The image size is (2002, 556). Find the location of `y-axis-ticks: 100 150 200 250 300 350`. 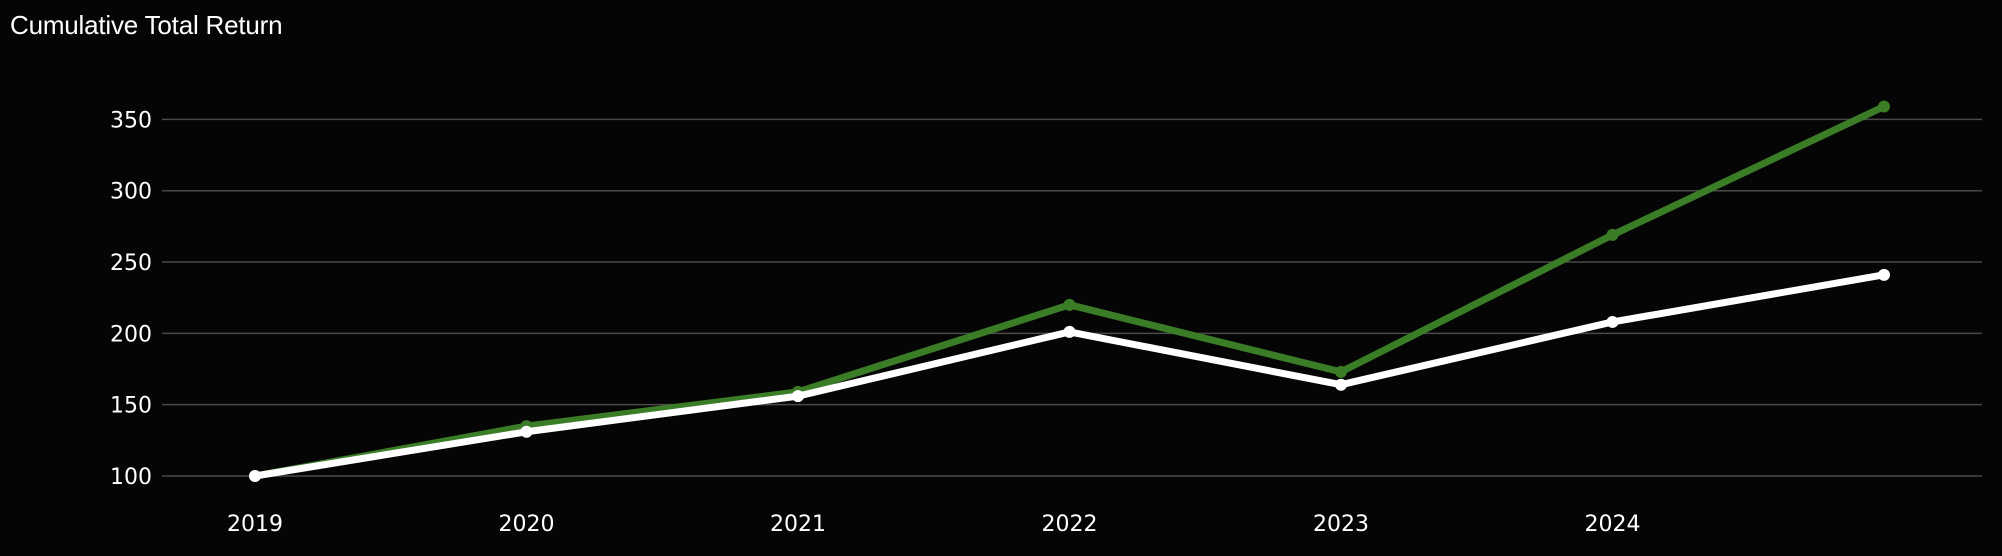

y-axis-ticks: 100 150 200 250 300 350 is located at coordinates (131, 299).